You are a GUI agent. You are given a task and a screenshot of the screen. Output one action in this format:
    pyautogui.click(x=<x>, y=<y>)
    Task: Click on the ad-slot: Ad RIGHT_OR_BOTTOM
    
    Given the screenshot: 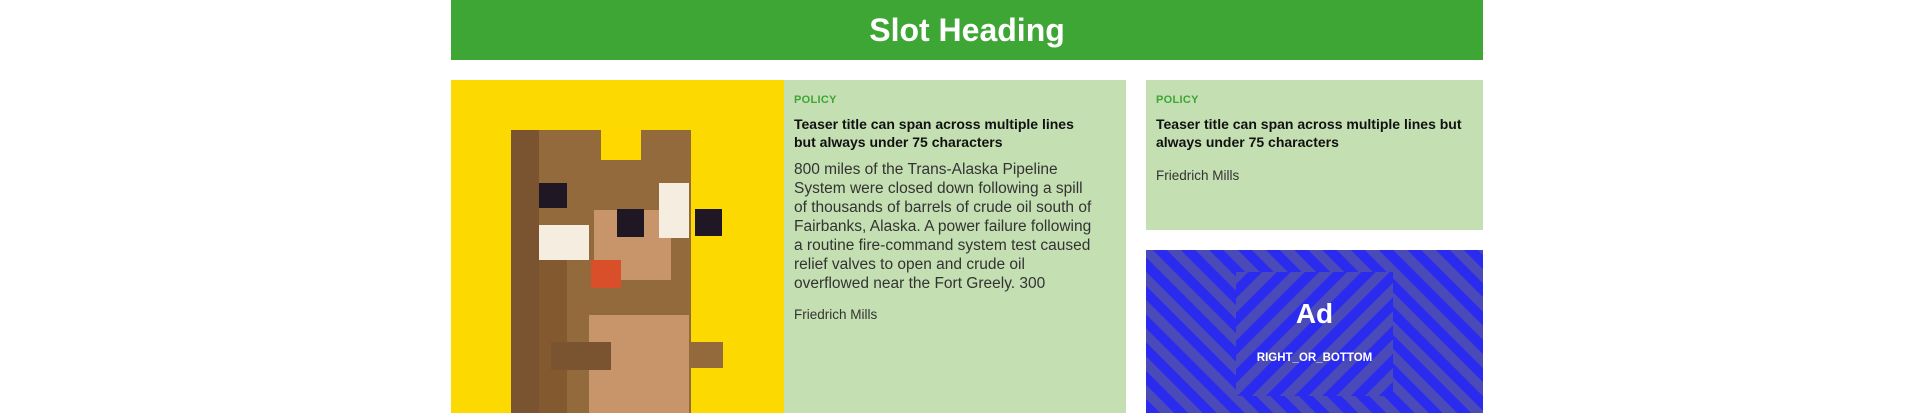 What is the action you would take?
    pyautogui.click(x=1314, y=331)
    